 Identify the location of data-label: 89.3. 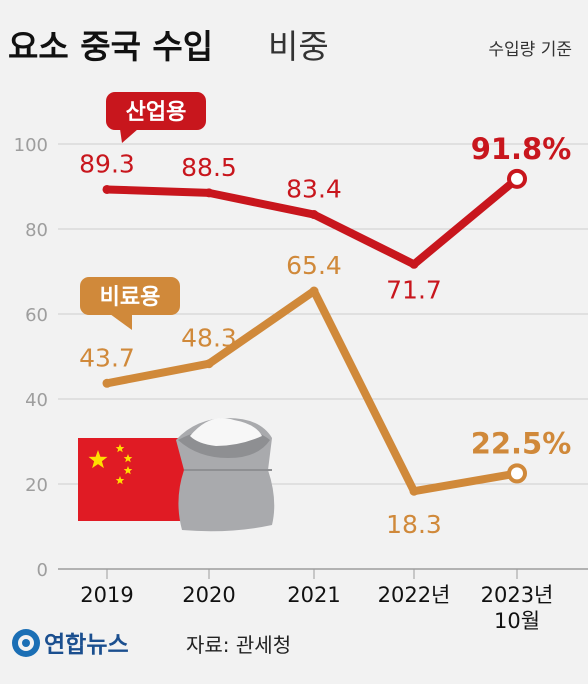
(107, 163).